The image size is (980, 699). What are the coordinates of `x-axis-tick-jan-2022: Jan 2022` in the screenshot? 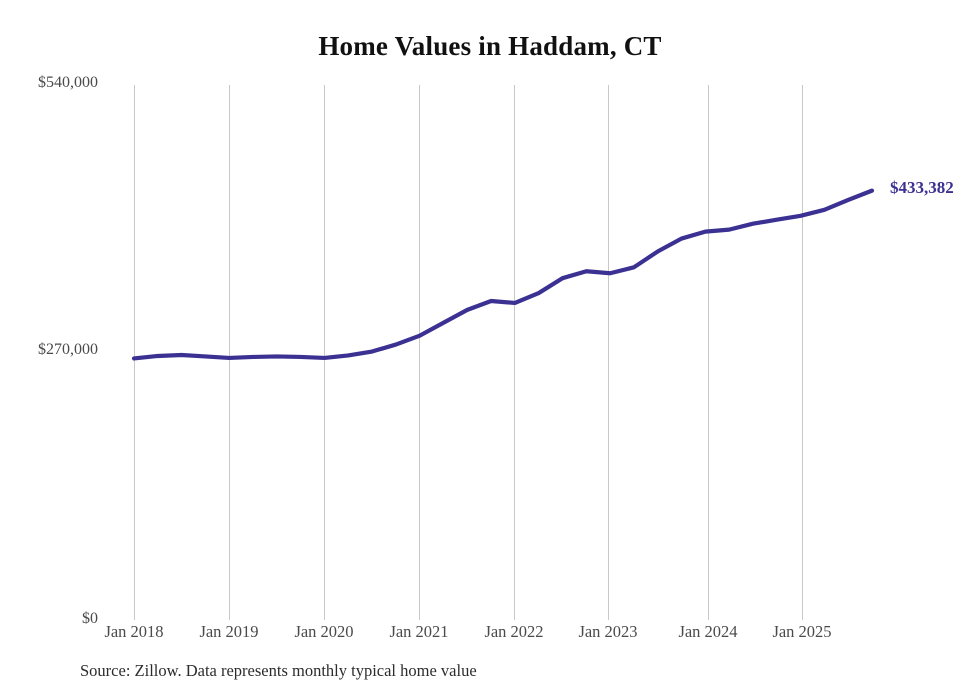 It's located at (514, 631).